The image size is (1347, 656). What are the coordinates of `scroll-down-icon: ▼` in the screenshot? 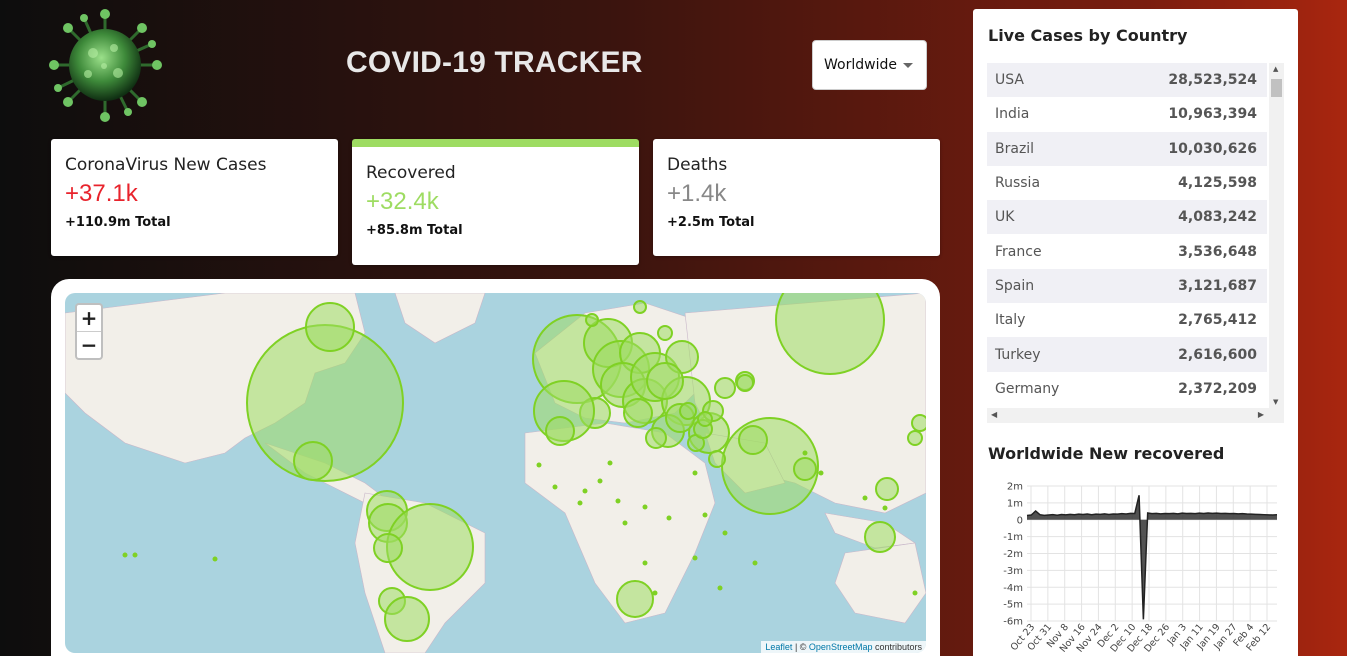 It's located at (1276, 402).